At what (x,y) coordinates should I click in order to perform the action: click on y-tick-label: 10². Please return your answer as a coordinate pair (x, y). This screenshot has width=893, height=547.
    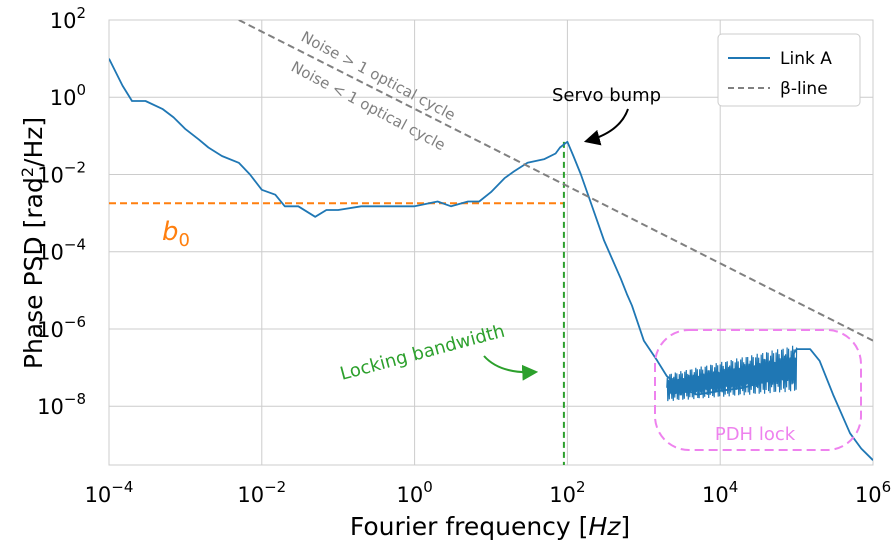
    Looking at the image, I should click on (68, 18).